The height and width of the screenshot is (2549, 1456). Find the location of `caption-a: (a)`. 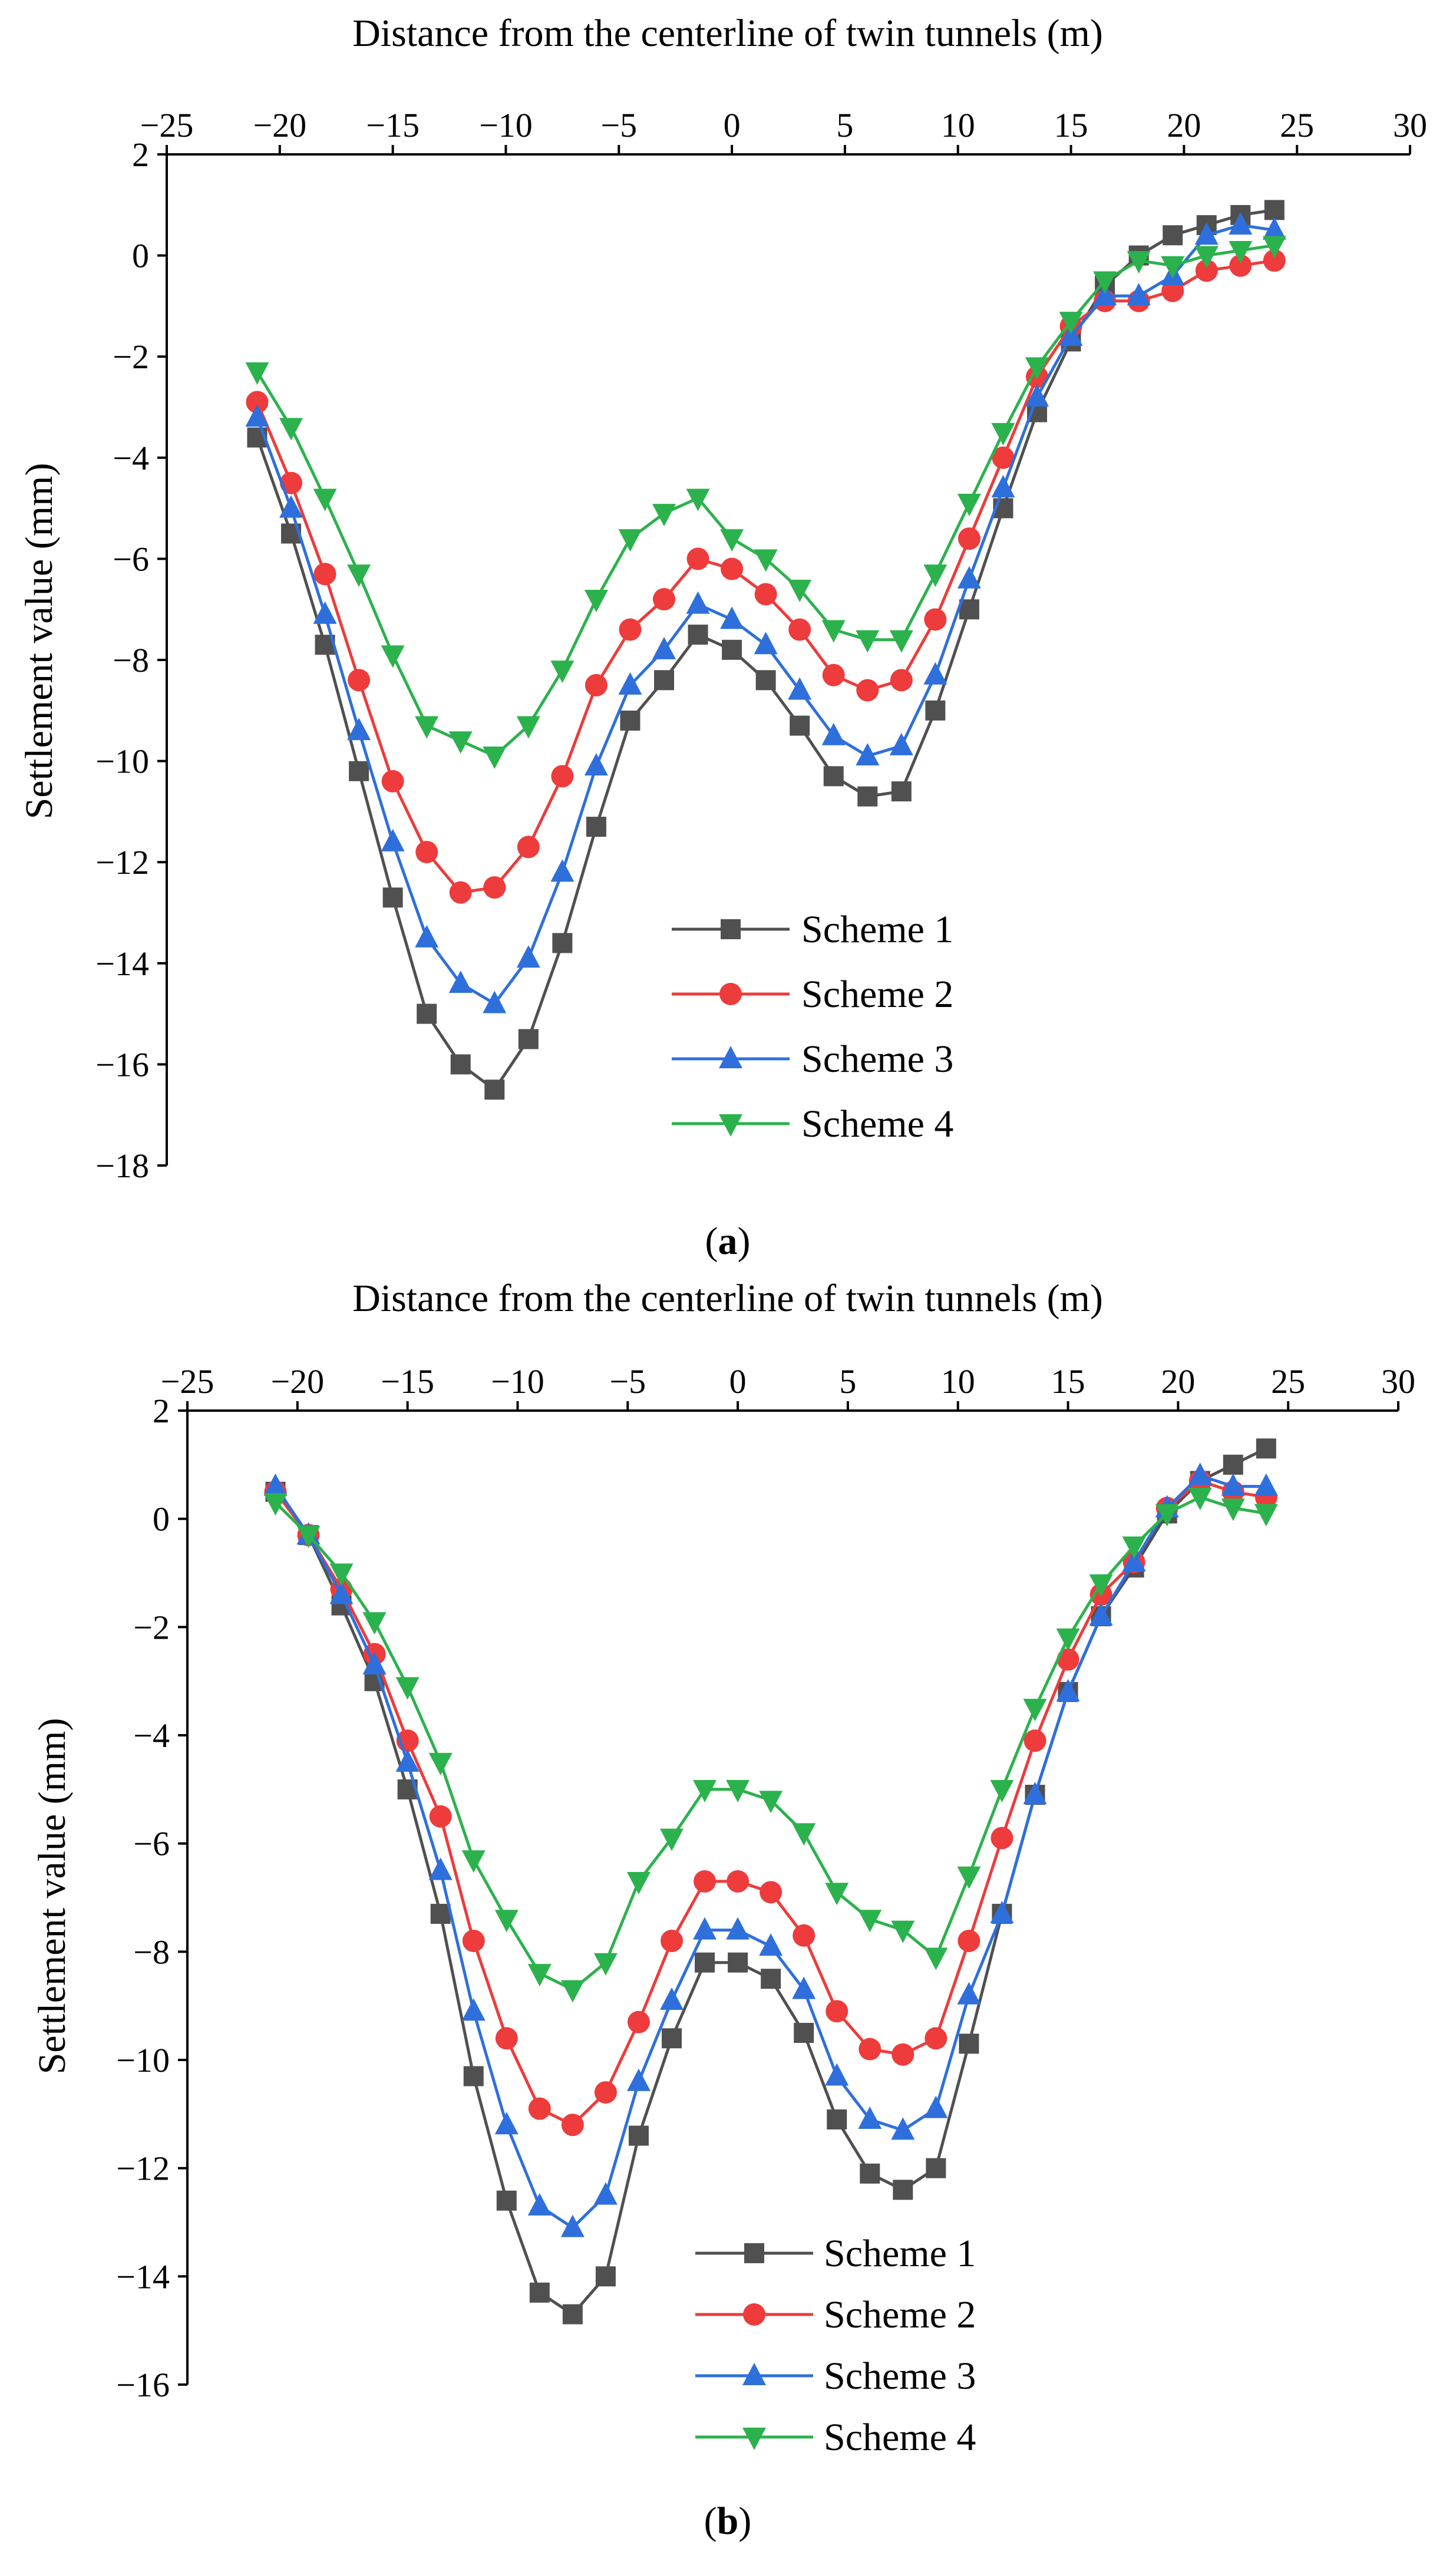

caption-a: (a) is located at coordinates (728, 1242).